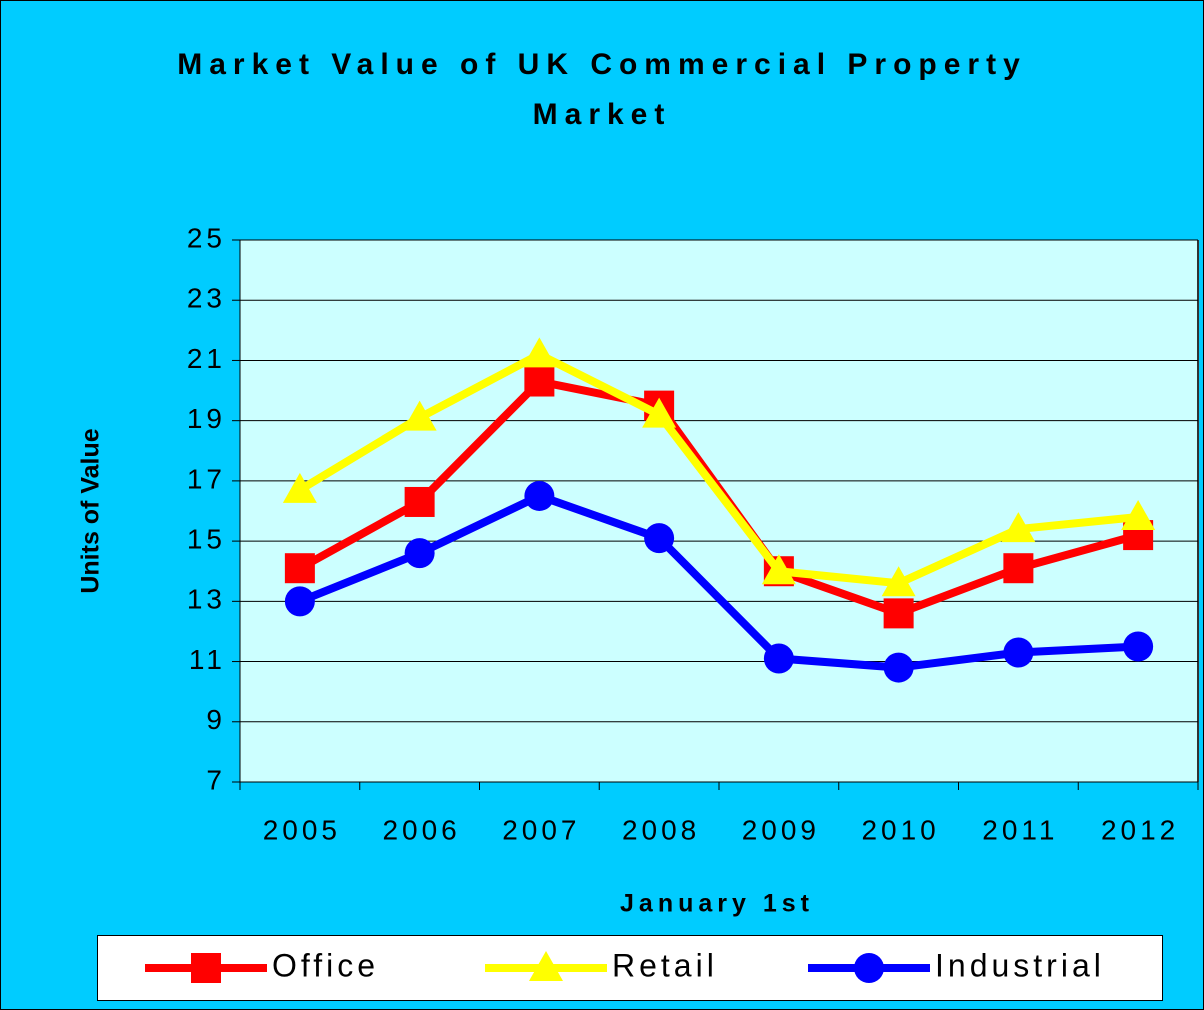 This screenshot has height=1010, width=1204. I want to click on x-tick-label: 2011, so click(1020, 829).